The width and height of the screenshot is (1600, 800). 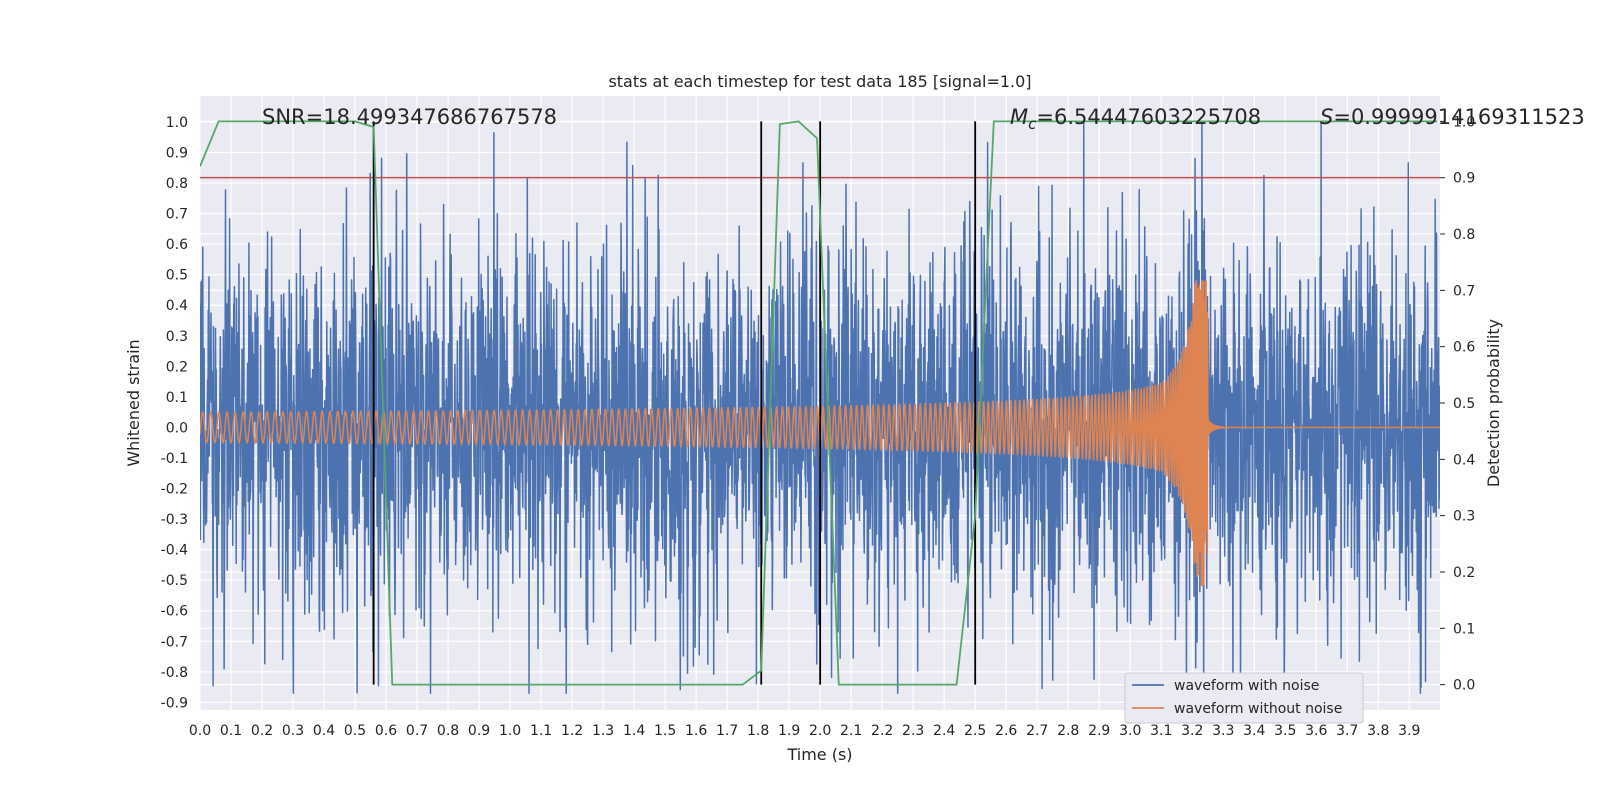 What do you see at coordinates (174, 551) in the screenshot?
I see `y-tick-label: -0.4` at bounding box center [174, 551].